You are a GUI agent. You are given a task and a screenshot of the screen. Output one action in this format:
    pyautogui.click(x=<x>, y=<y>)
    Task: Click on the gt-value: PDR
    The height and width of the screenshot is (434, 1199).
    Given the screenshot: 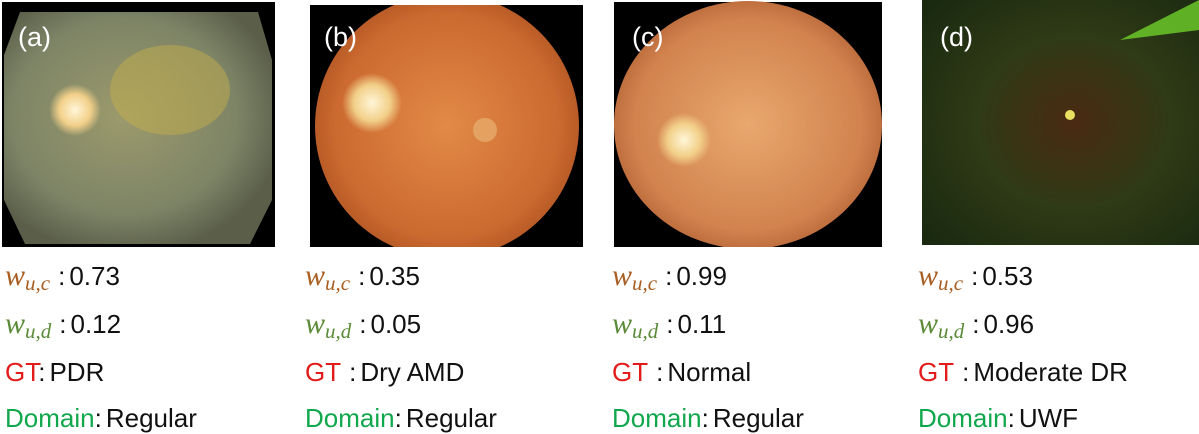 What is the action you would take?
    pyautogui.click(x=77, y=372)
    